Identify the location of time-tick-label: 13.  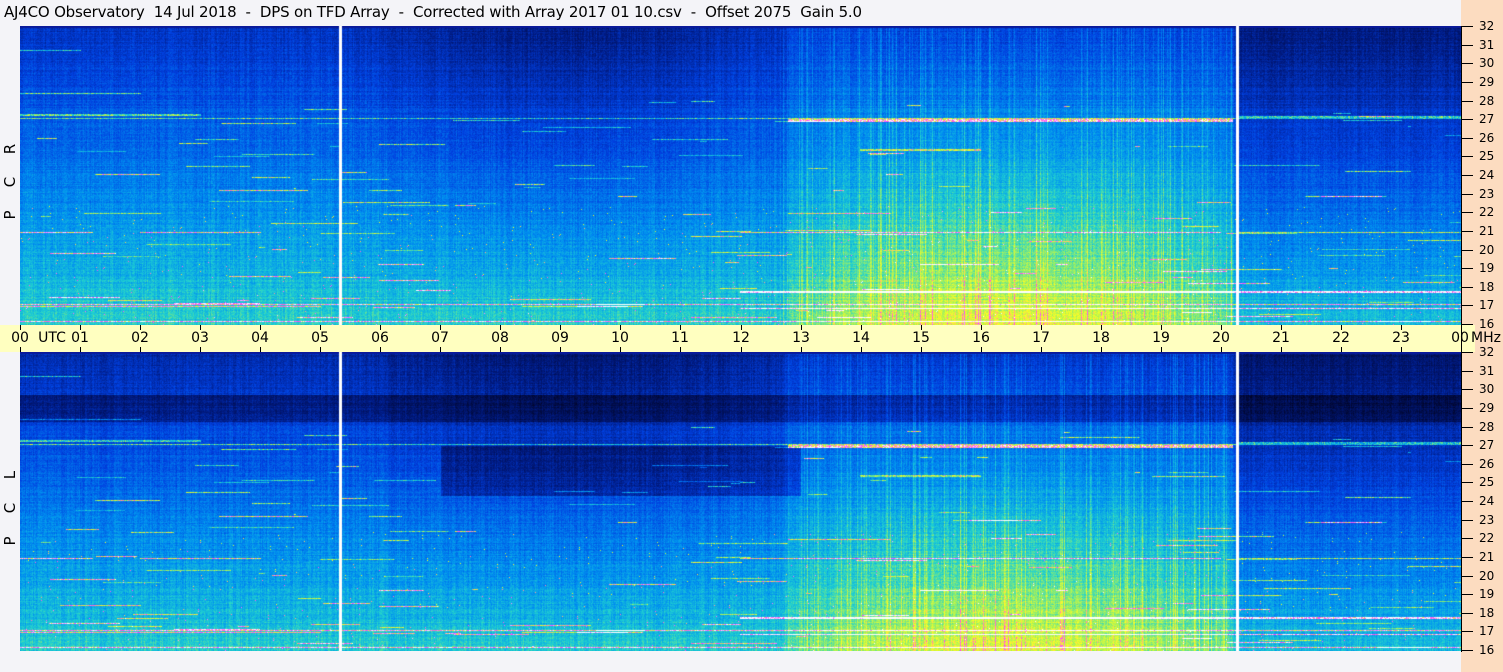
(801, 338).